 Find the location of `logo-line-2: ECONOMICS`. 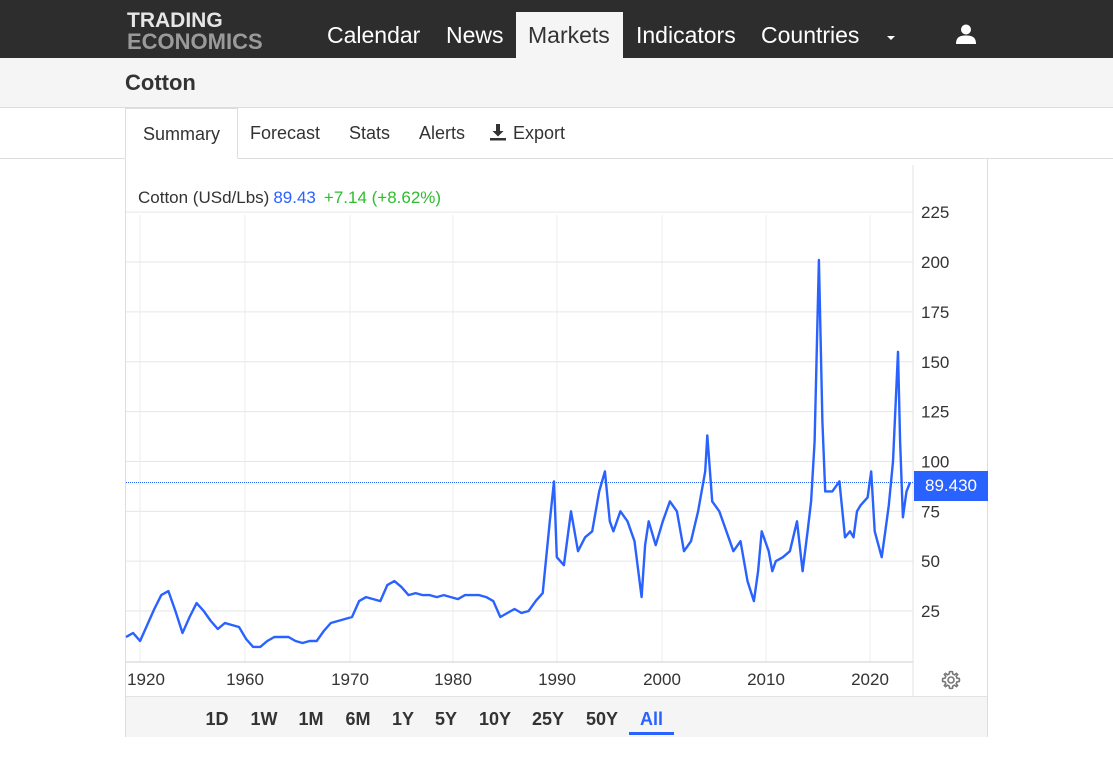

logo-line-2: ECONOMICS is located at coordinates (195, 41).